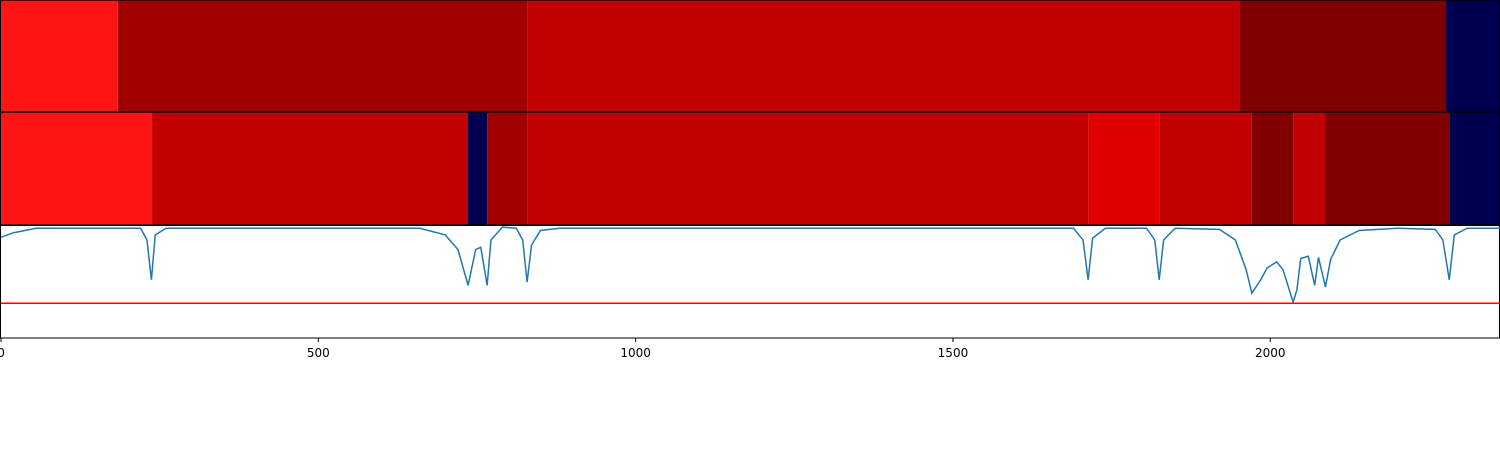 The height and width of the screenshot is (450, 1500). Describe the element at coordinates (635, 353) in the screenshot. I see `x-tick-label: 1000` at that location.